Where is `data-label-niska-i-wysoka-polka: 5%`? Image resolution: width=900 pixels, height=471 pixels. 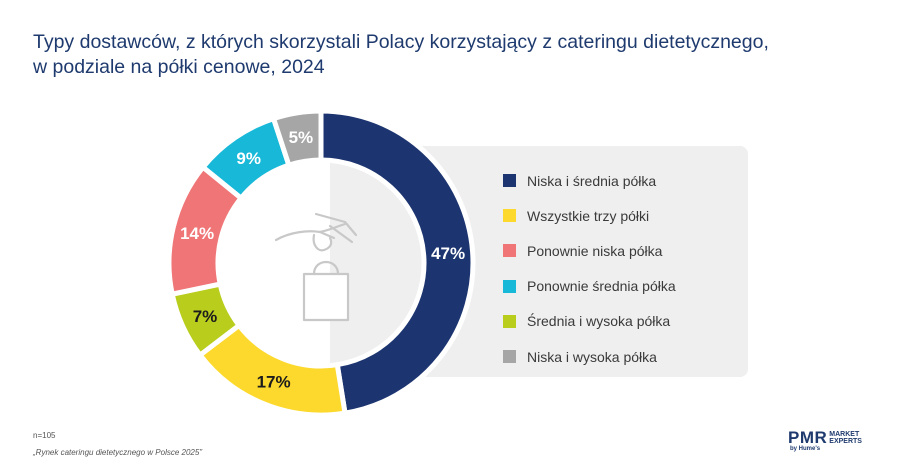
data-label-niska-i-wysoka-polka: 5% is located at coordinates (301, 137).